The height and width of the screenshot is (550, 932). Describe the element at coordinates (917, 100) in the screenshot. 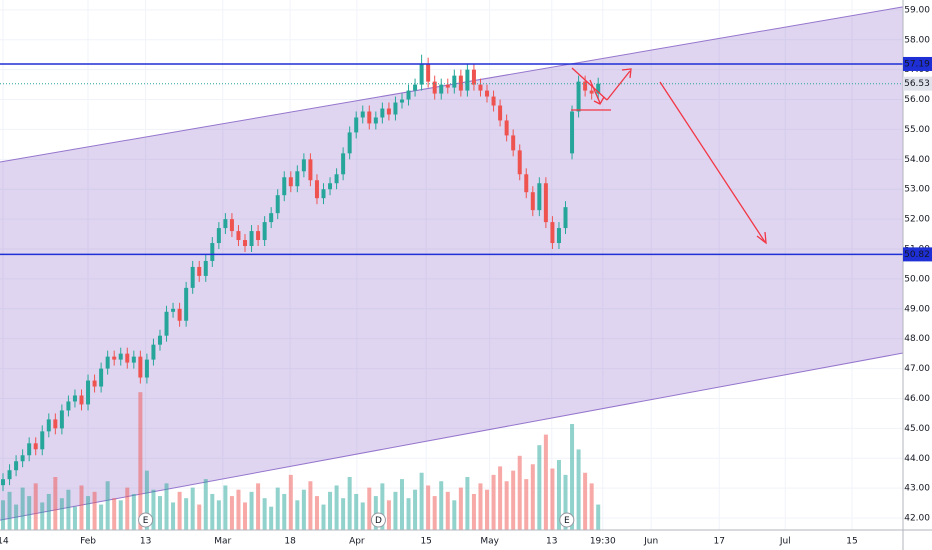

I see `y-tick-label: 56.00` at that location.